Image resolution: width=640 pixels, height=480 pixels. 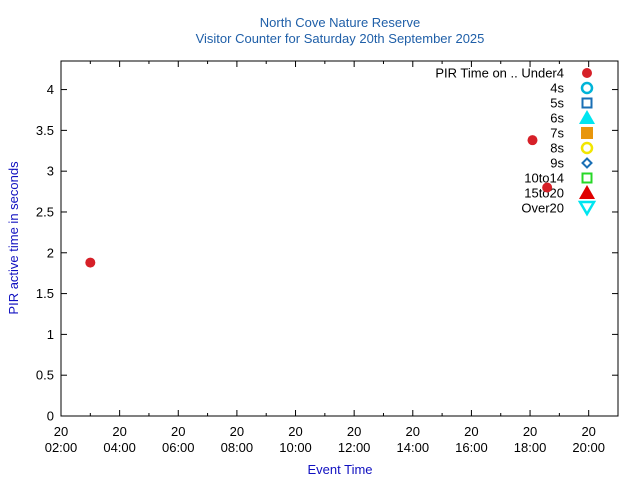 What do you see at coordinates (557, 148) in the screenshot?
I see `legend-label: 8s` at bounding box center [557, 148].